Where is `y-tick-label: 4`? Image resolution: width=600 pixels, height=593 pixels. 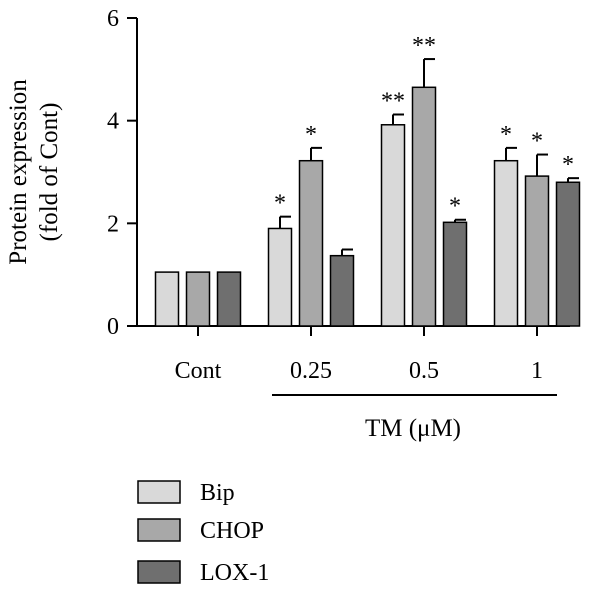 y-tick-label: 4 is located at coordinates (113, 122).